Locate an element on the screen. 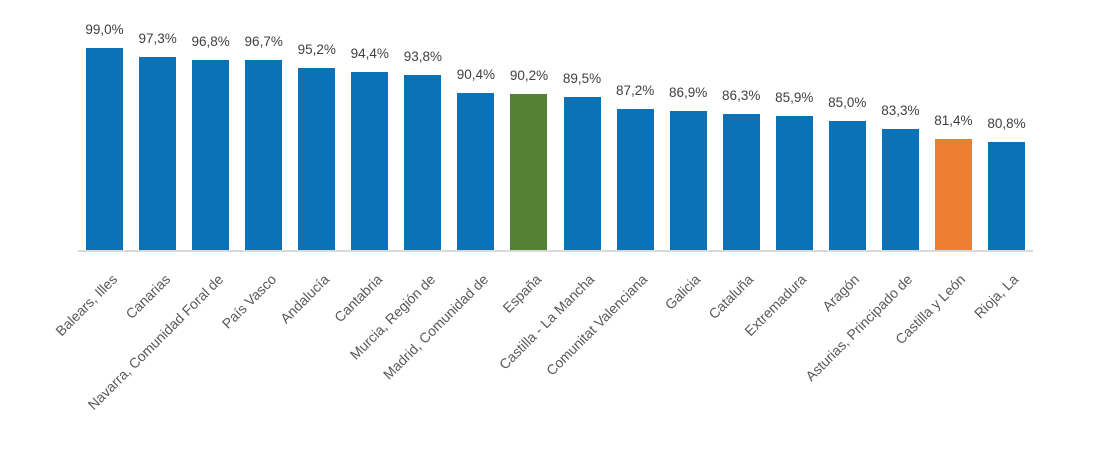  x-axis-line is located at coordinates (555, 251).